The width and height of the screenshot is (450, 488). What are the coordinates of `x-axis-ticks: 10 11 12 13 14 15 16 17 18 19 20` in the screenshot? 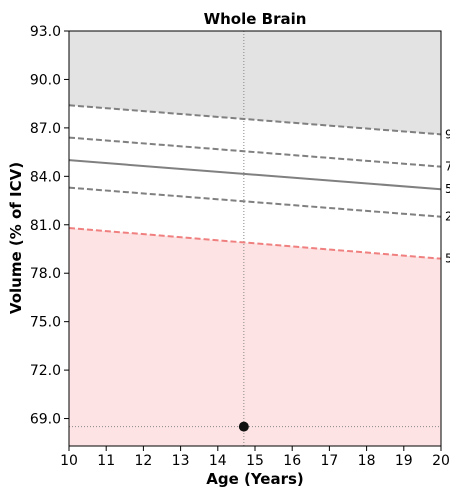 It's located at (255, 457).